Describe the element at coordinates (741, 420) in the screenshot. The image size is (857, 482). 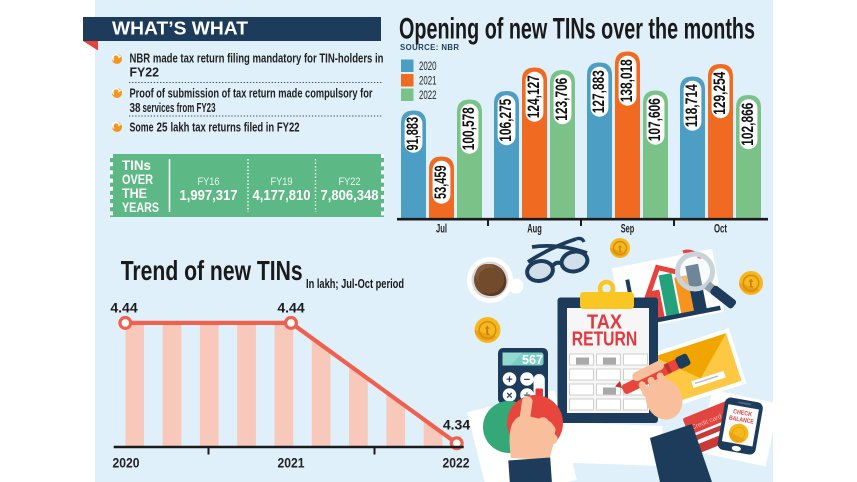
I see `svg-text: BALANCE` at that location.